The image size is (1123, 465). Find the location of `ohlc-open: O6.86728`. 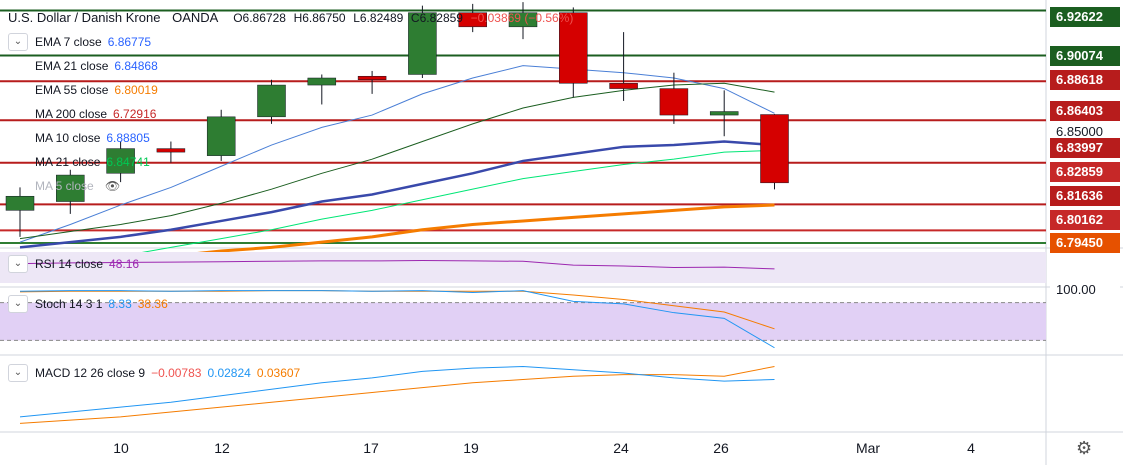

ohlc-open: O6.86728 is located at coordinates (259, 18).